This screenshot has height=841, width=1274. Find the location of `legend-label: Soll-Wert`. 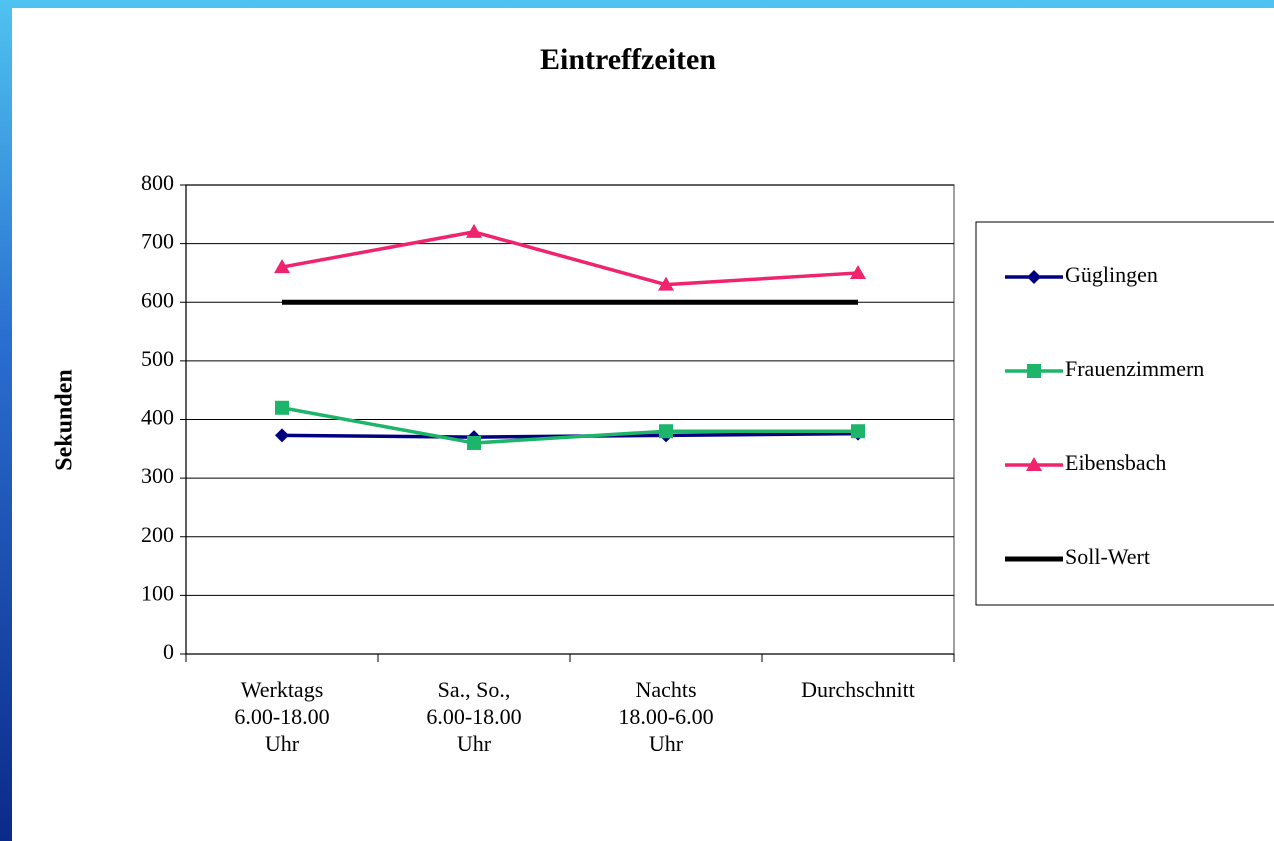

legend-label: Soll-Wert is located at coordinates (1107, 556).